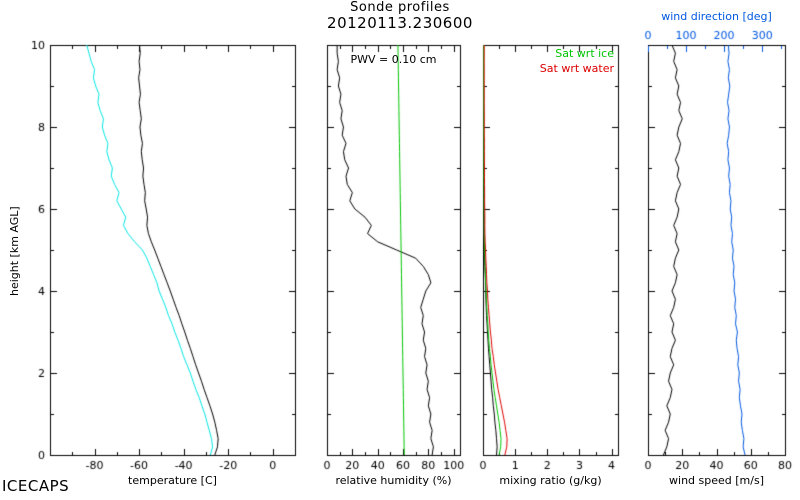  Describe the element at coordinates (14, 251) in the screenshot. I see `y-axis-label: height [km AGL]` at that location.